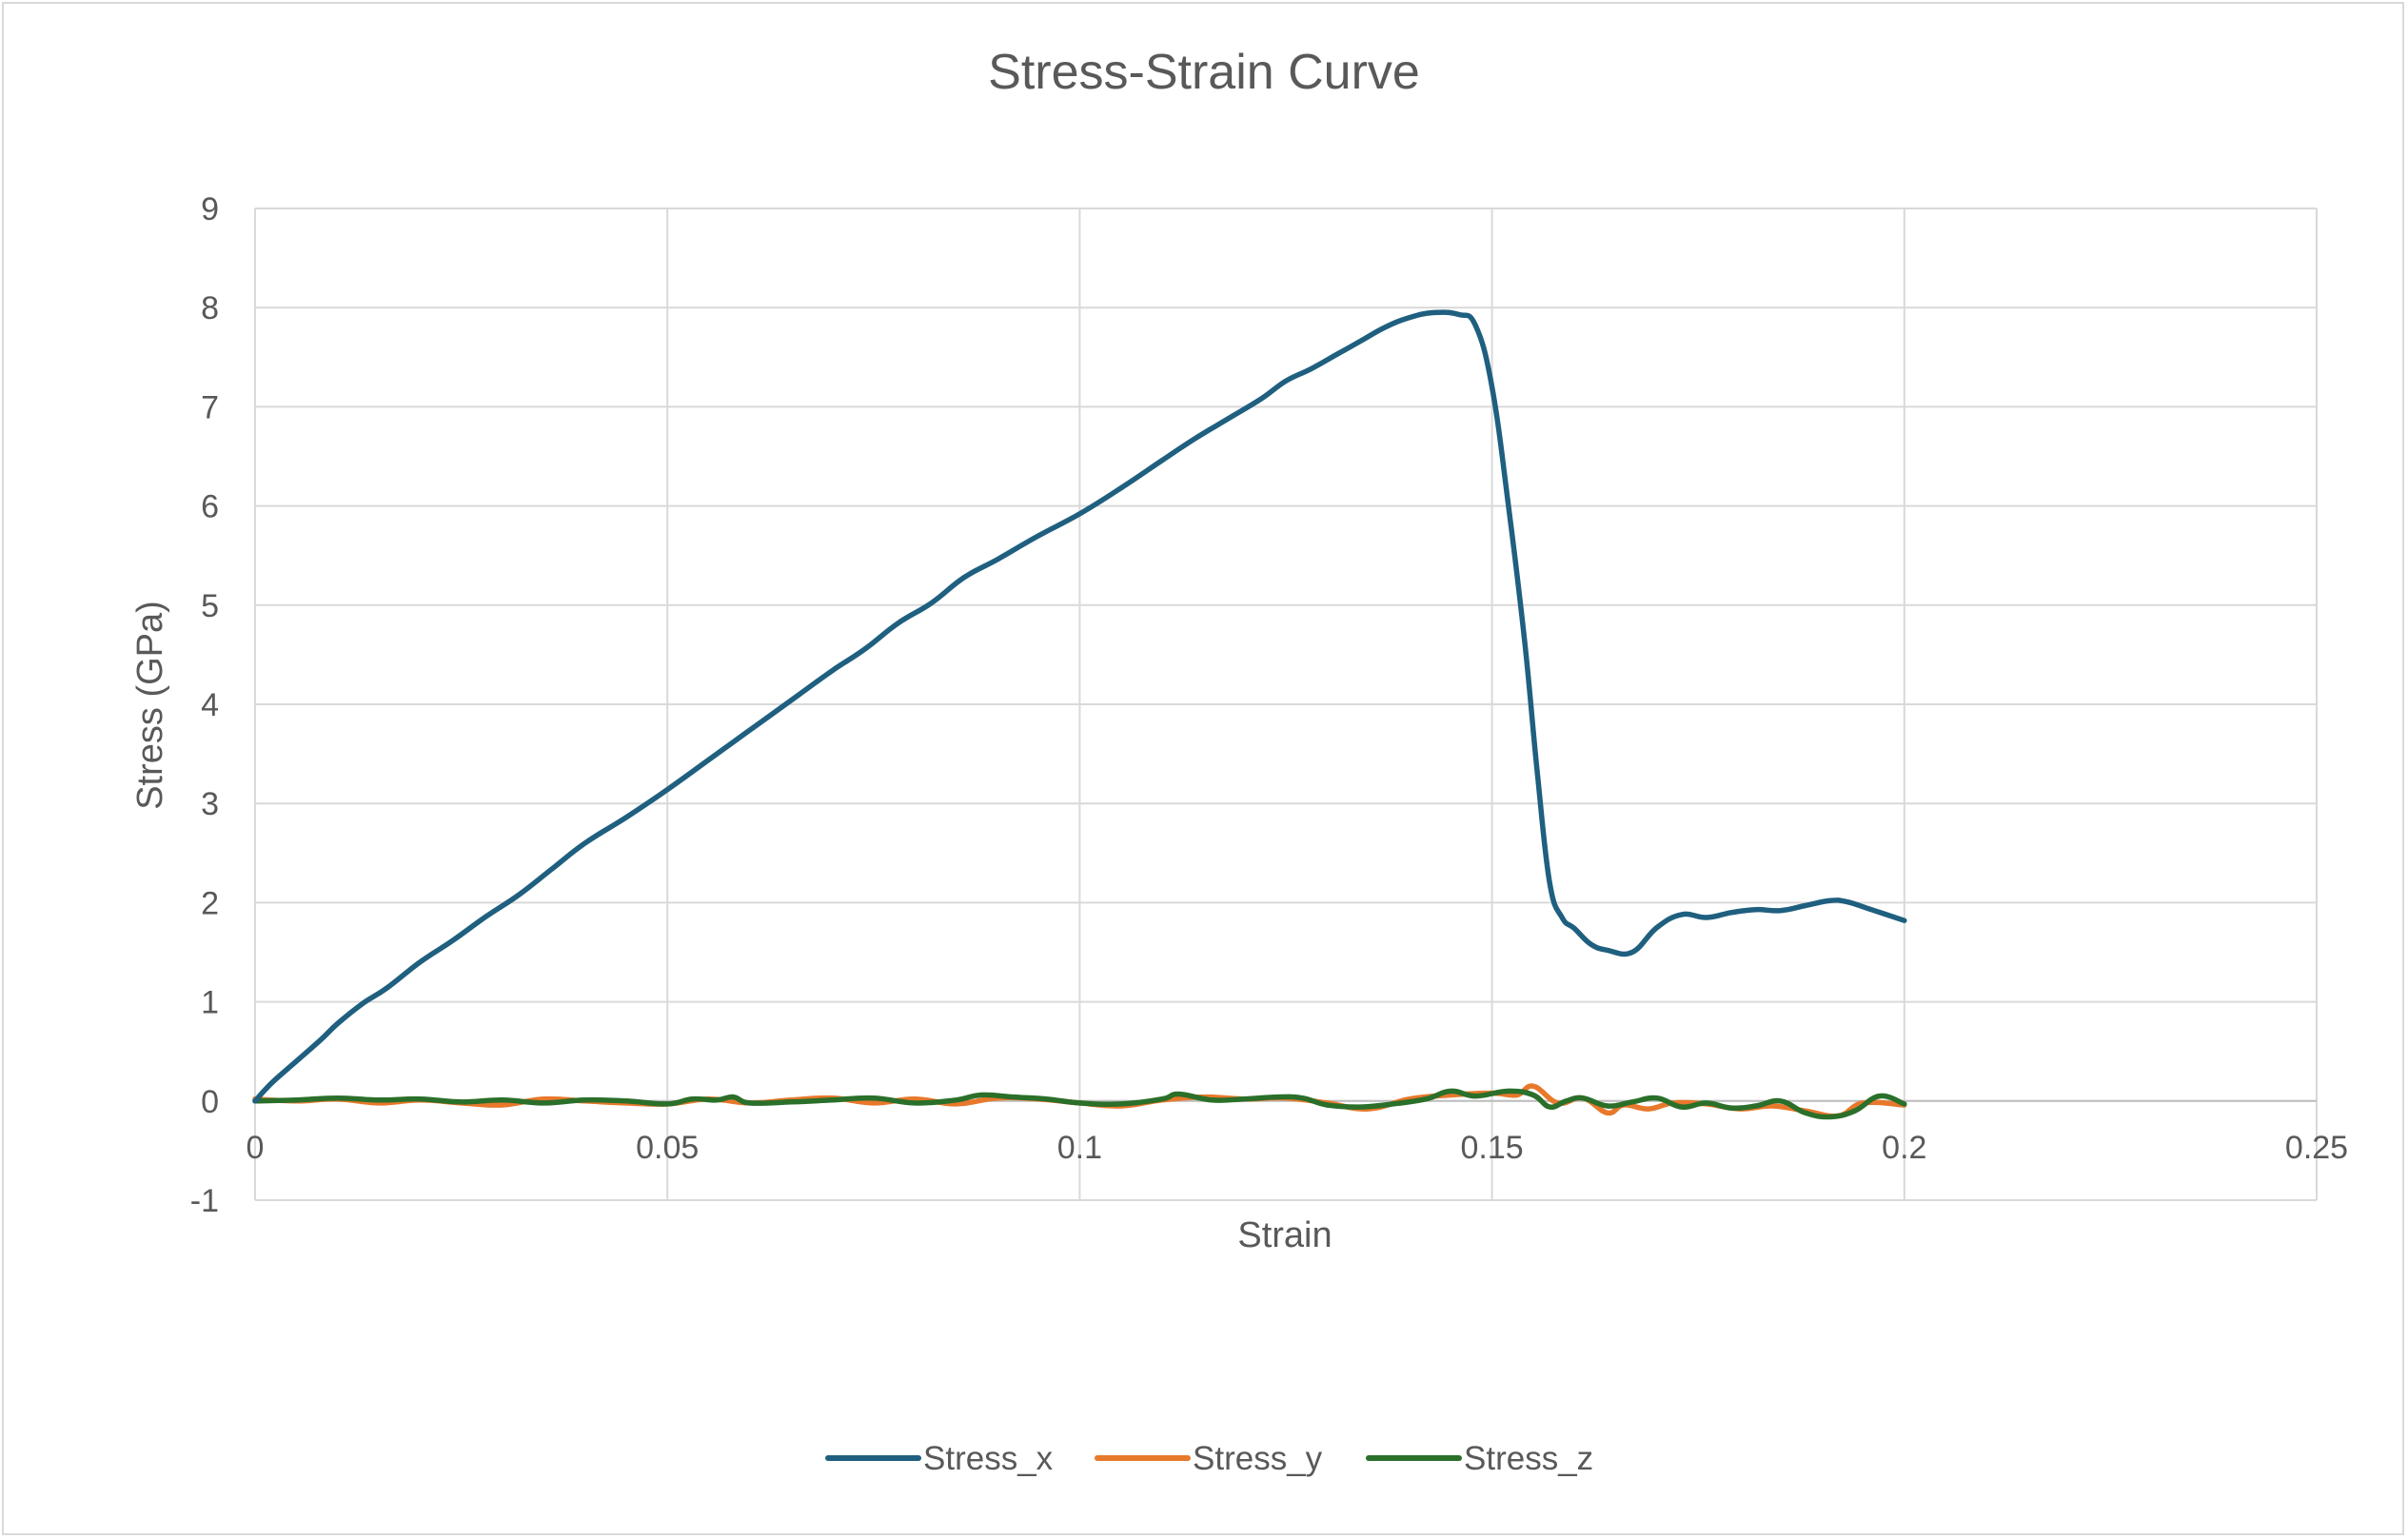  I want to click on y-axis-title: Stress (GPa), so click(150, 705).